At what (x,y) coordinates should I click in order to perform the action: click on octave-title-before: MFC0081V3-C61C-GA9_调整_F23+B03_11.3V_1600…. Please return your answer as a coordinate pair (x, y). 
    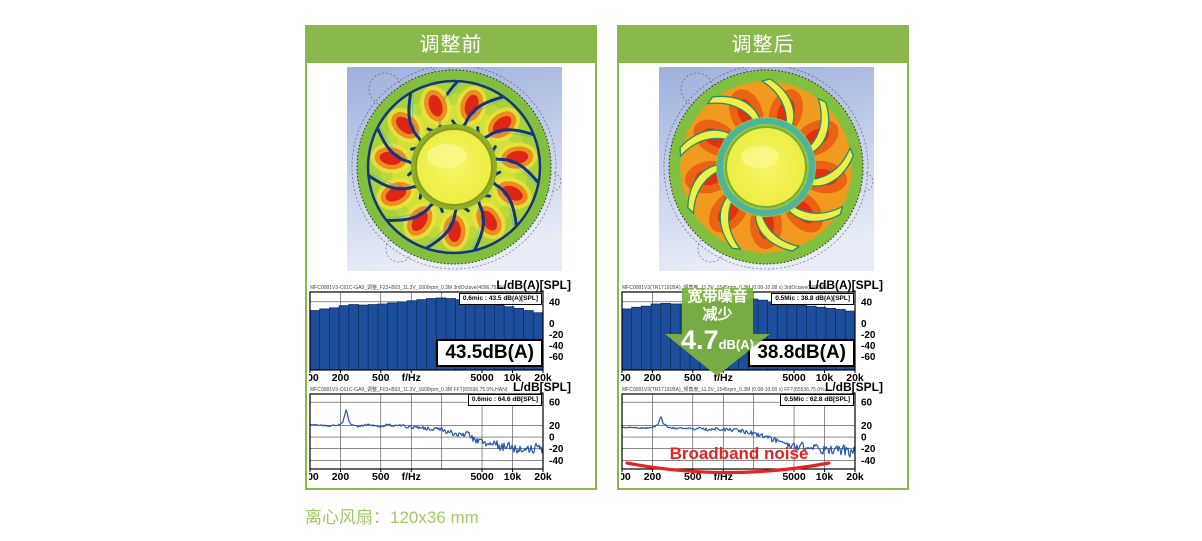
    Looking at the image, I should click on (408, 288).